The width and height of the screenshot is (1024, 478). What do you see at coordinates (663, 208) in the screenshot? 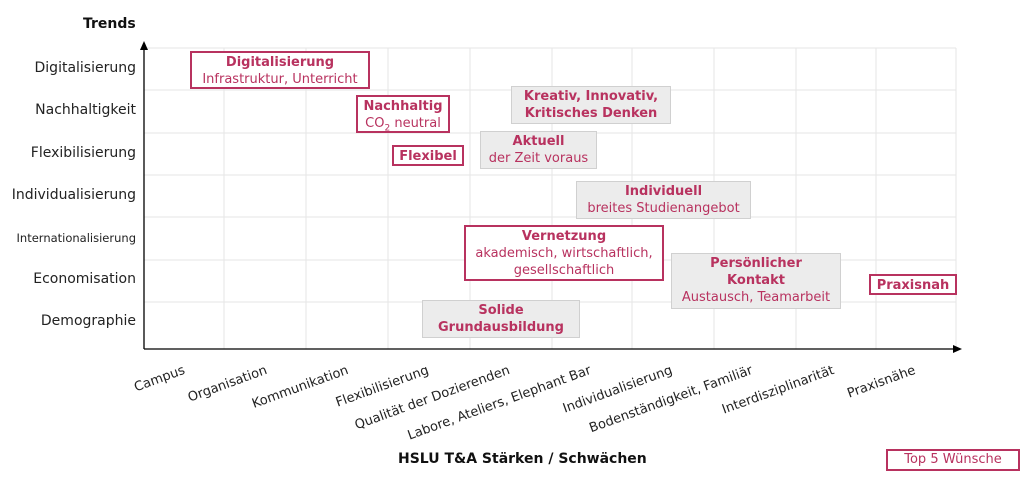
I see `box-individuell-sub: breites Studienangebot` at bounding box center [663, 208].